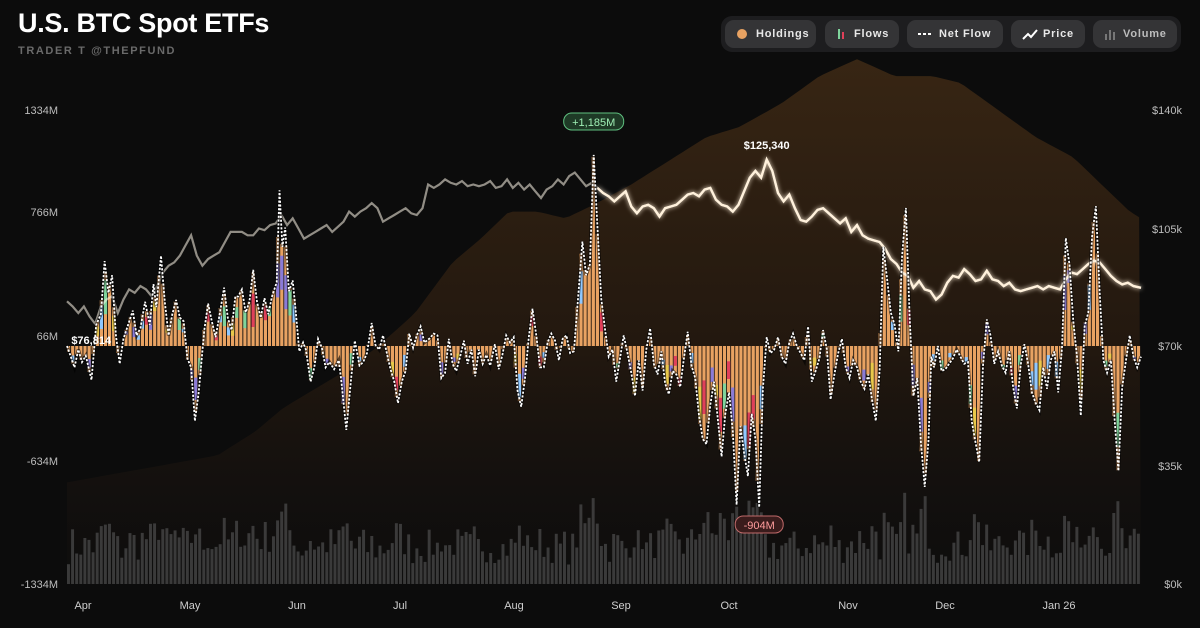  What do you see at coordinates (770, 34) in the screenshot?
I see `toggle-holdings-button: Holdings` at bounding box center [770, 34].